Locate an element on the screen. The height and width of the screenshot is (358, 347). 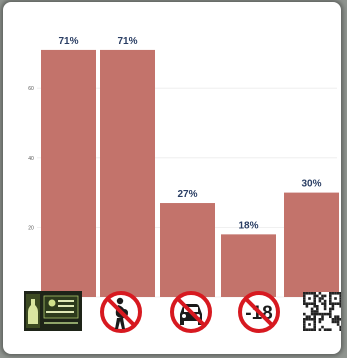
no-drink-driving-icon is located at coordinates (191, 312).